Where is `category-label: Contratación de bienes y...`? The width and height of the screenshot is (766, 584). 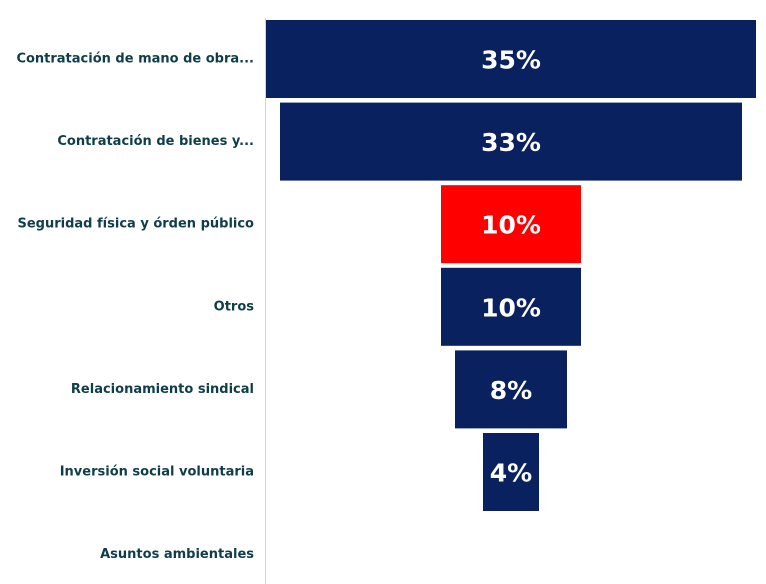
category-label: Contratación de bienes y... is located at coordinates (155, 141).